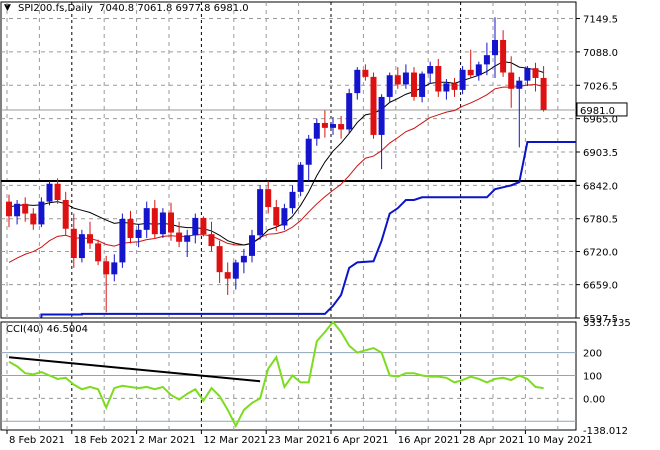 This screenshot has height=450, width=660. I want to click on cci-tick-label: 200, so click(592, 354).